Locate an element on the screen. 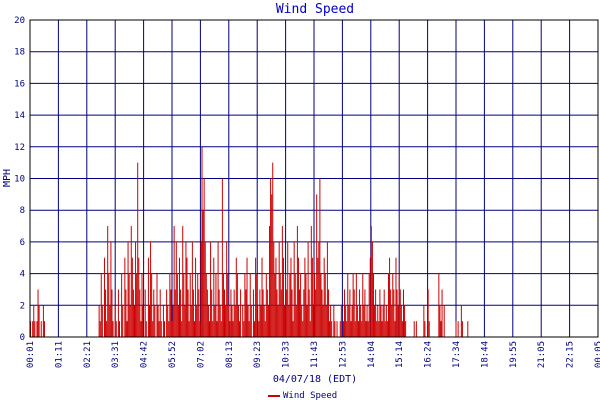 The height and width of the screenshot is (400, 600). chart-title: Wind Speed is located at coordinates (315, 9).